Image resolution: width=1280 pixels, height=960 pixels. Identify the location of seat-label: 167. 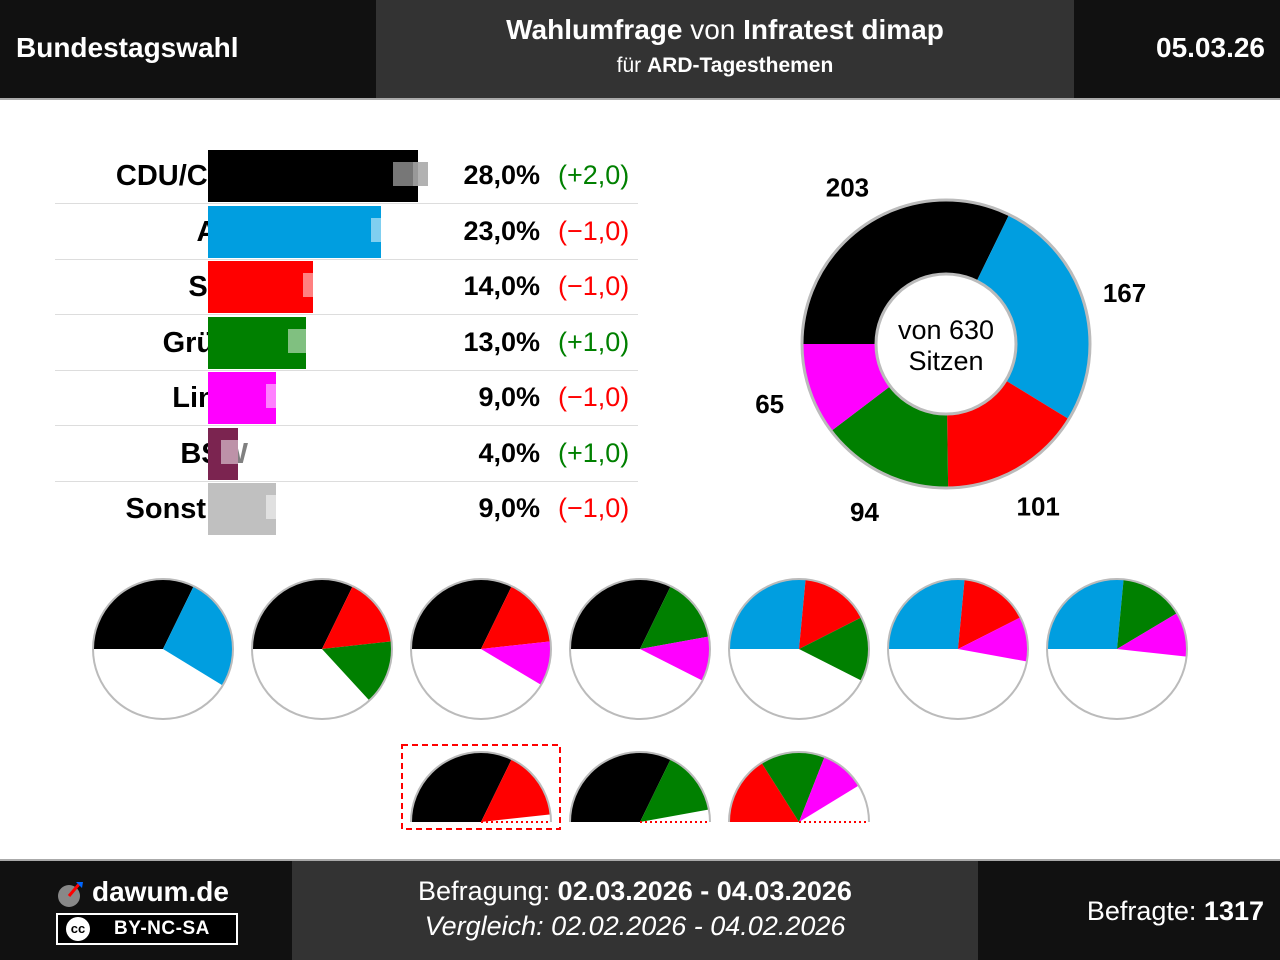
(1124, 293).